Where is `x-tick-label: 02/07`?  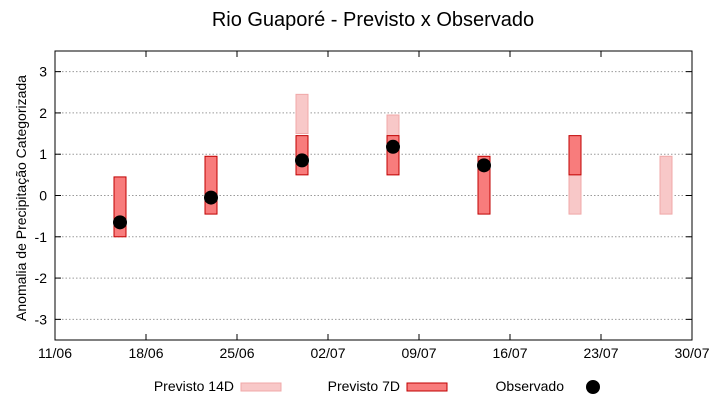
x-tick-label: 02/07 is located at coordinates (327, 353).